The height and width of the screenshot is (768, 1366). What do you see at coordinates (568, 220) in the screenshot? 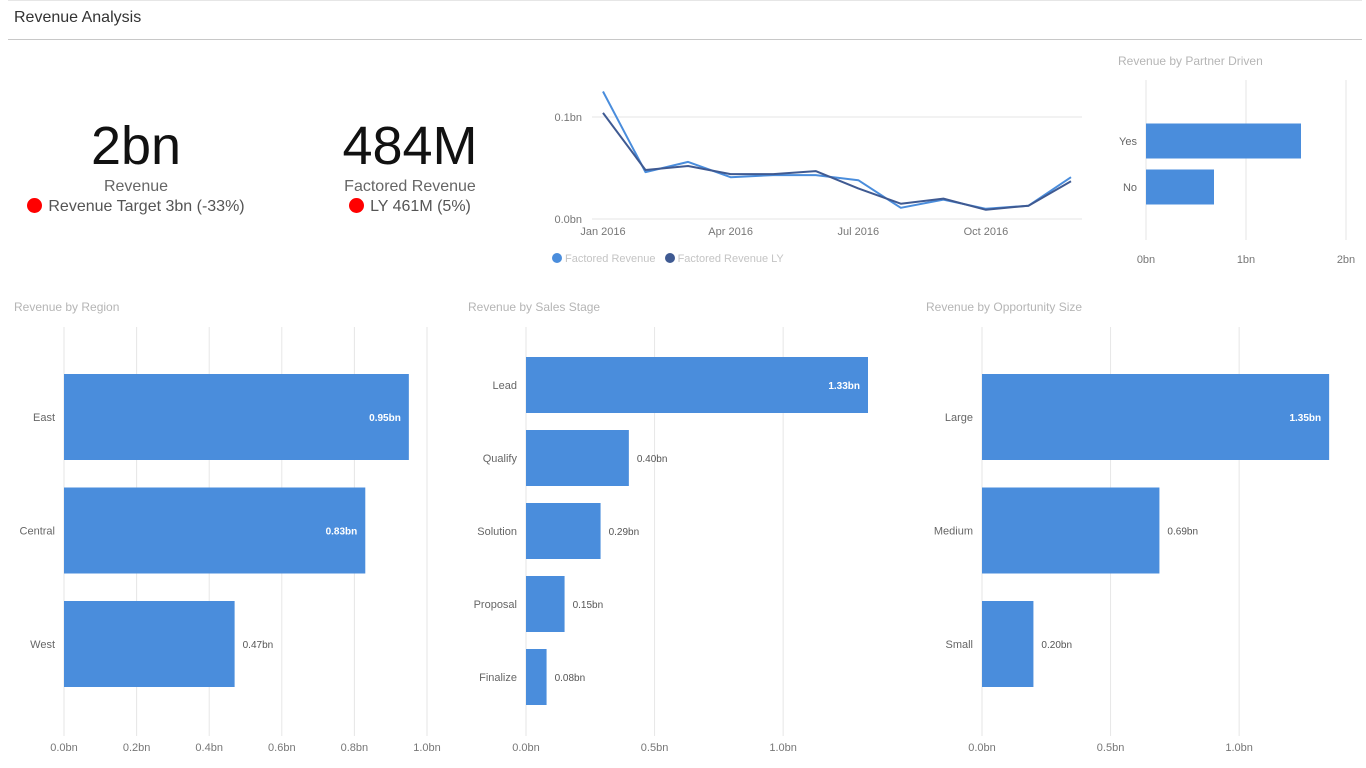
I see `trend-y-tick-label: 0.0bn` at bounding box center [568, 220].